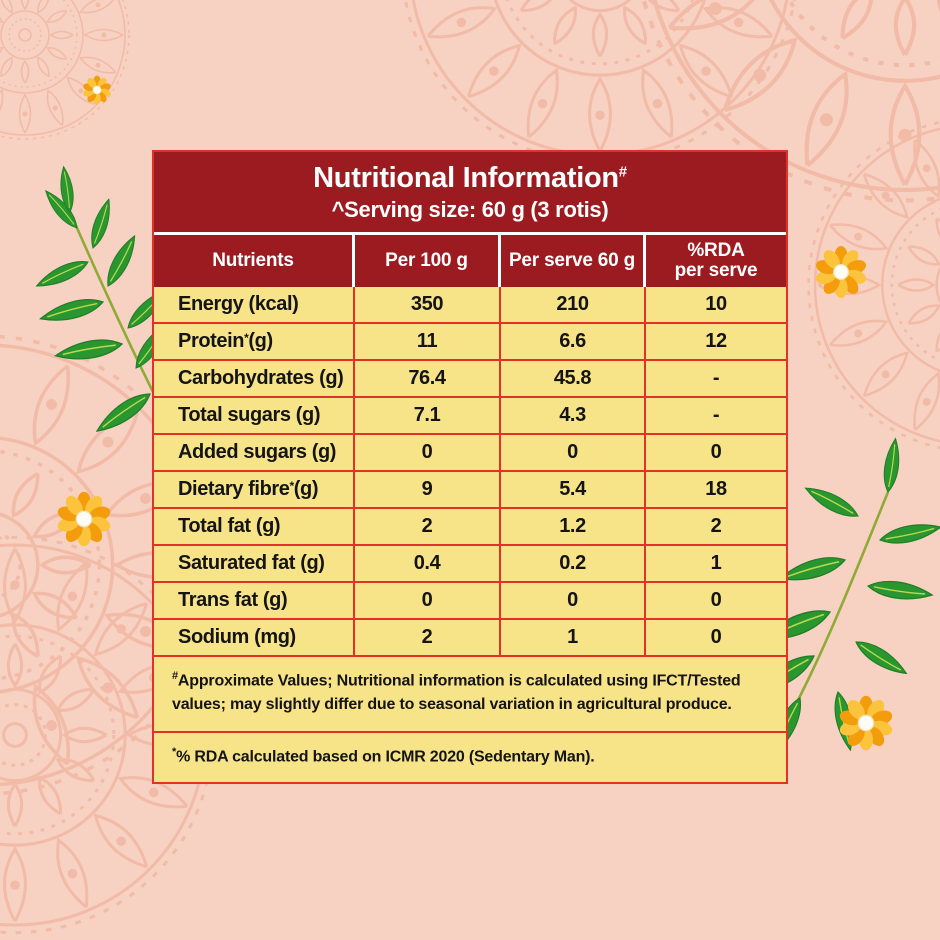 This screenshot has width=940, height=940. Describe the element at coordinates (254, 379) in the screenshot. I see `nutrient-label: Carbohydrates (g)` at that location.